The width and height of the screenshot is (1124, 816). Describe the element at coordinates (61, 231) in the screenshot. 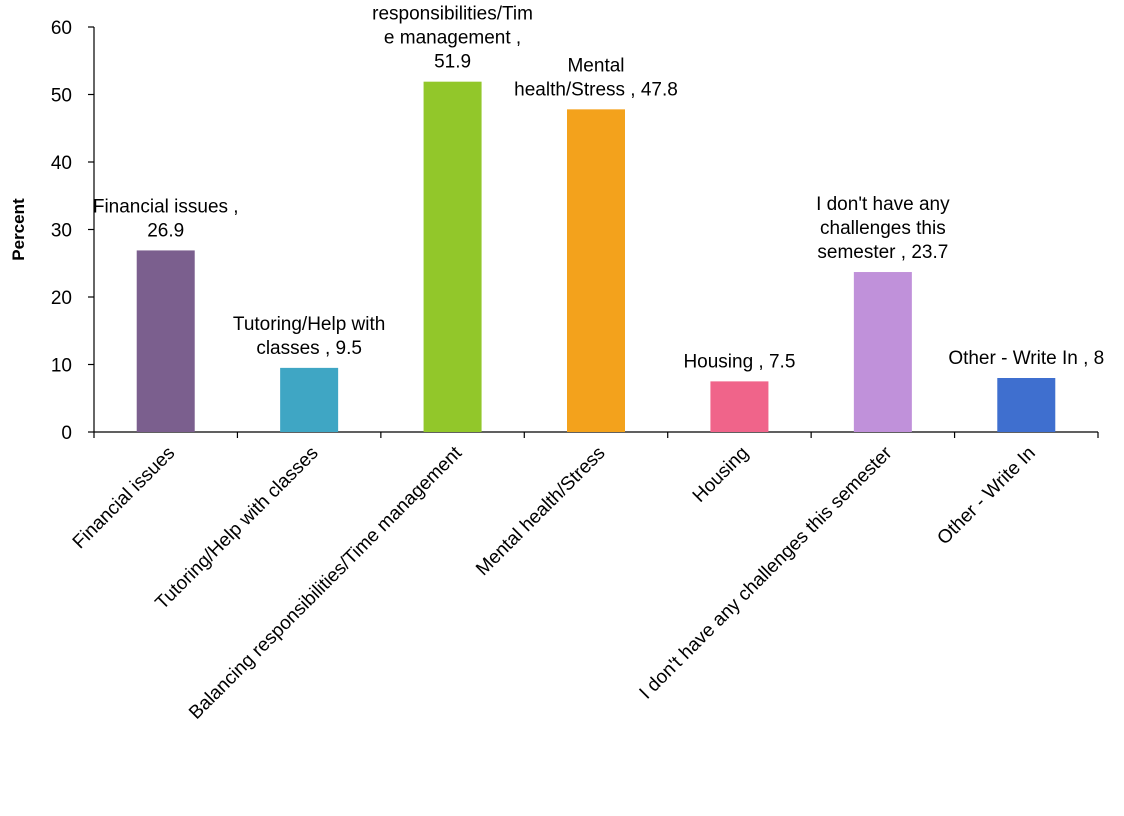

I see `y-tick-label: 30` at that location.